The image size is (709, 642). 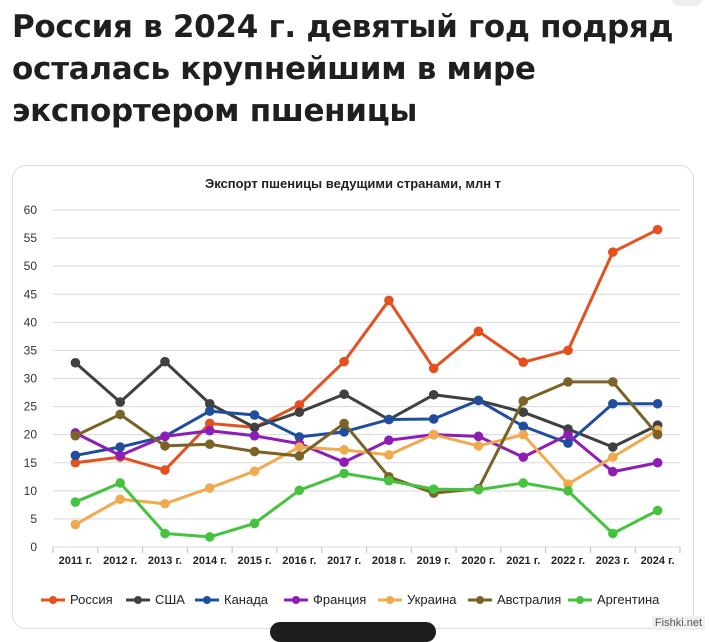 I want to click on y-tick-label: 10, so click(x=31, y=491).